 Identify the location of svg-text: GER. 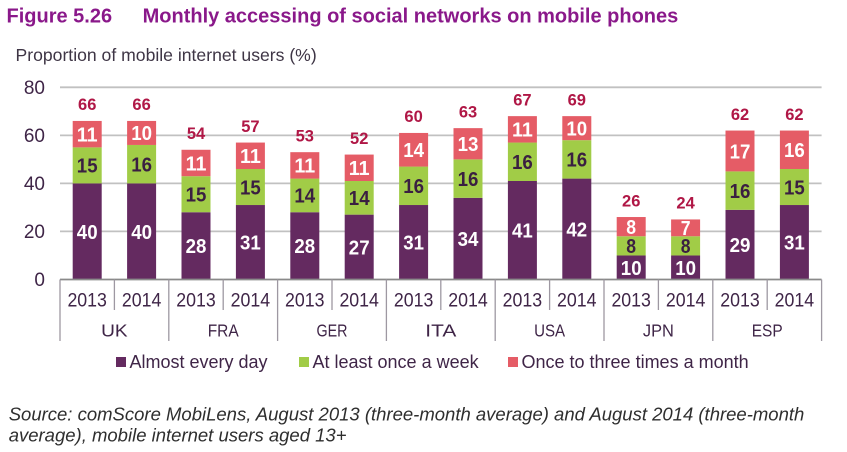
(332, 331).